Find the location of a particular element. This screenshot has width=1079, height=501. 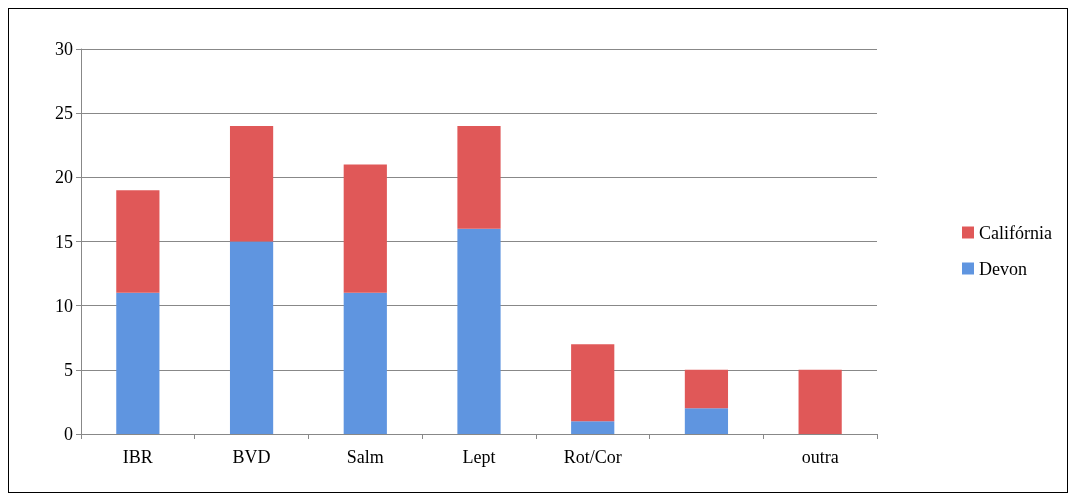

x-tick-label: BVD is located at coordinates (251, 457).